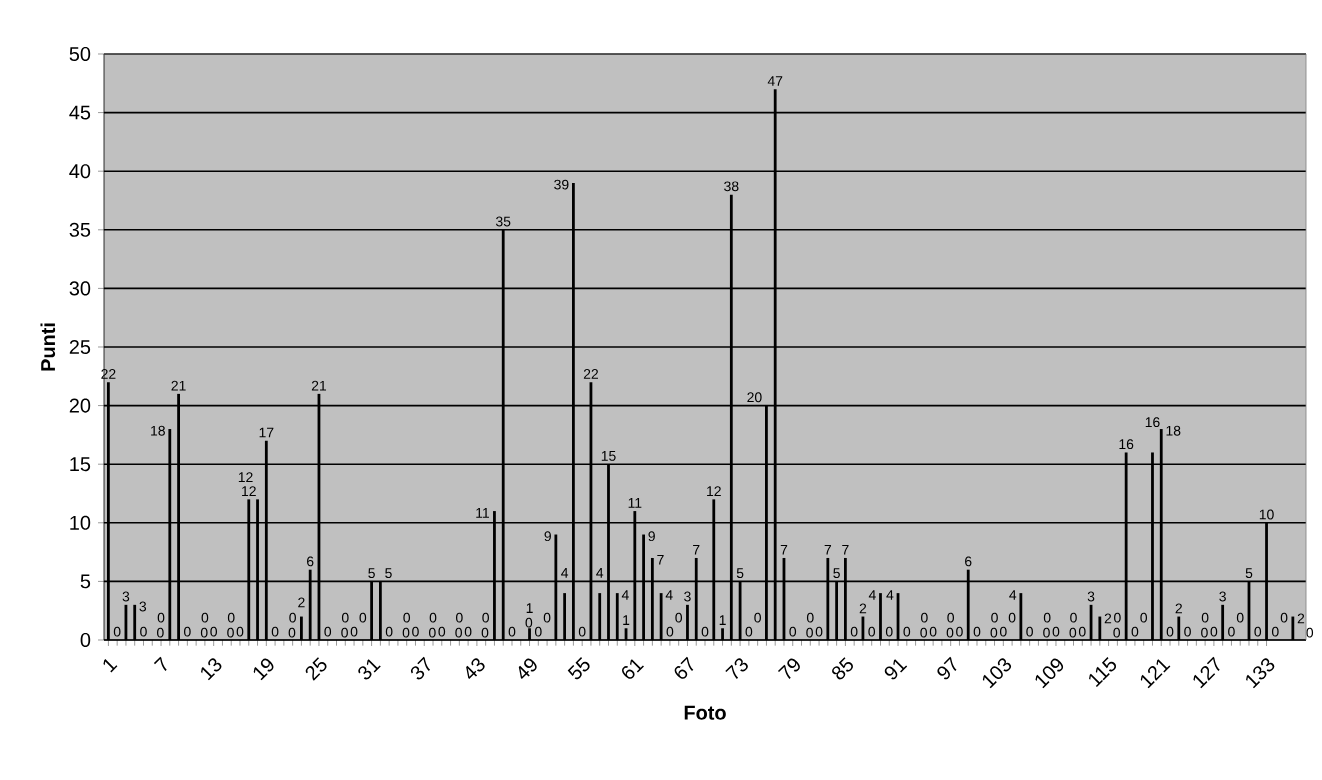 The width and height of the screenshot is (1322, 780). I want to click on x-tick-label: 37, so click(420, 668).